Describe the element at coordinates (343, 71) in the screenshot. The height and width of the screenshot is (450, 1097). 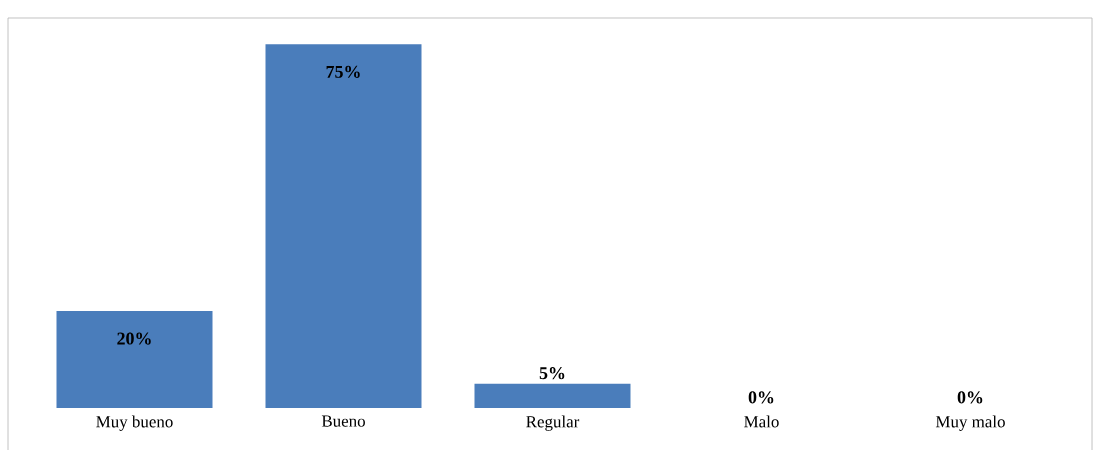
I see `data-label: 75%` at that location.